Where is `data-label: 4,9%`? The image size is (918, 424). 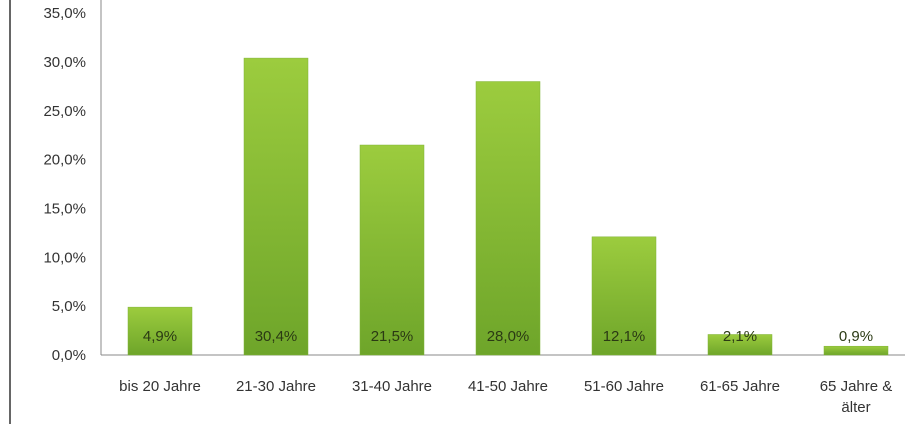 data-label: 4,9% is located at coordinates (160, 336).